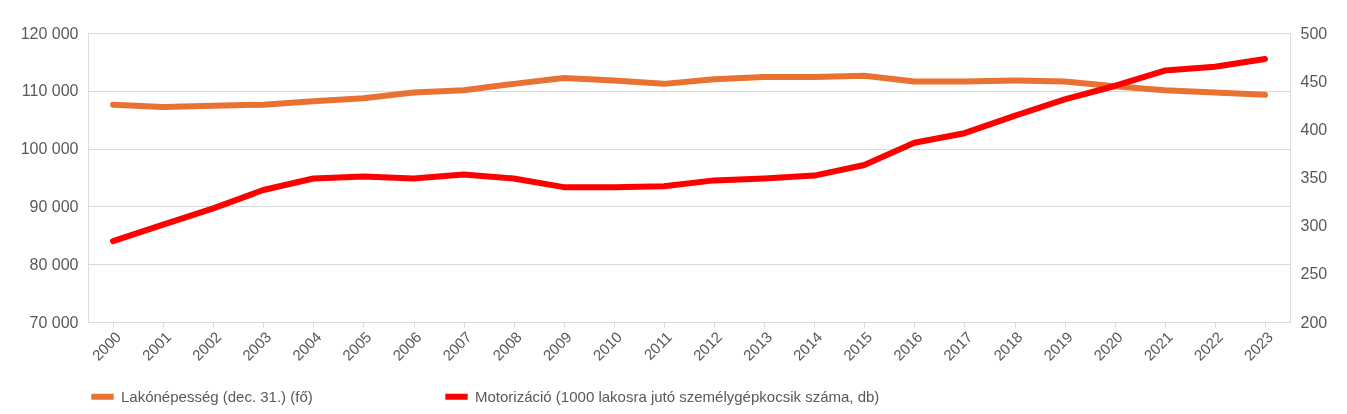 The image size is (1347, 414). I want to click on y-tick-label: 110 000, so click(50, 91).